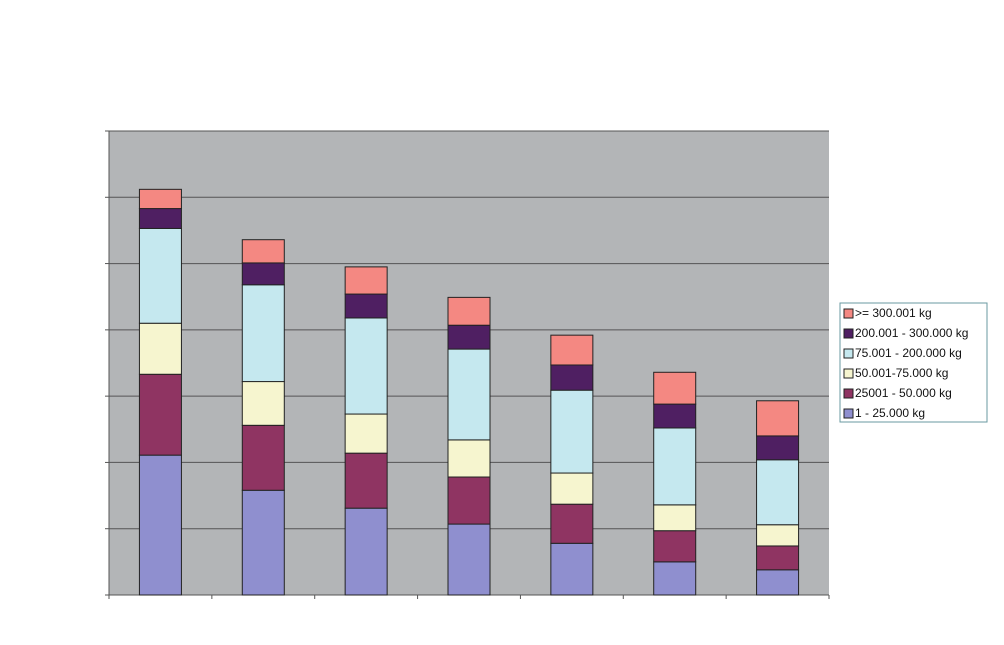 This screenshot has width=1004, height=645. I want to click on legend-label: 75.001 - 200.000 kg, so click(908, 353).